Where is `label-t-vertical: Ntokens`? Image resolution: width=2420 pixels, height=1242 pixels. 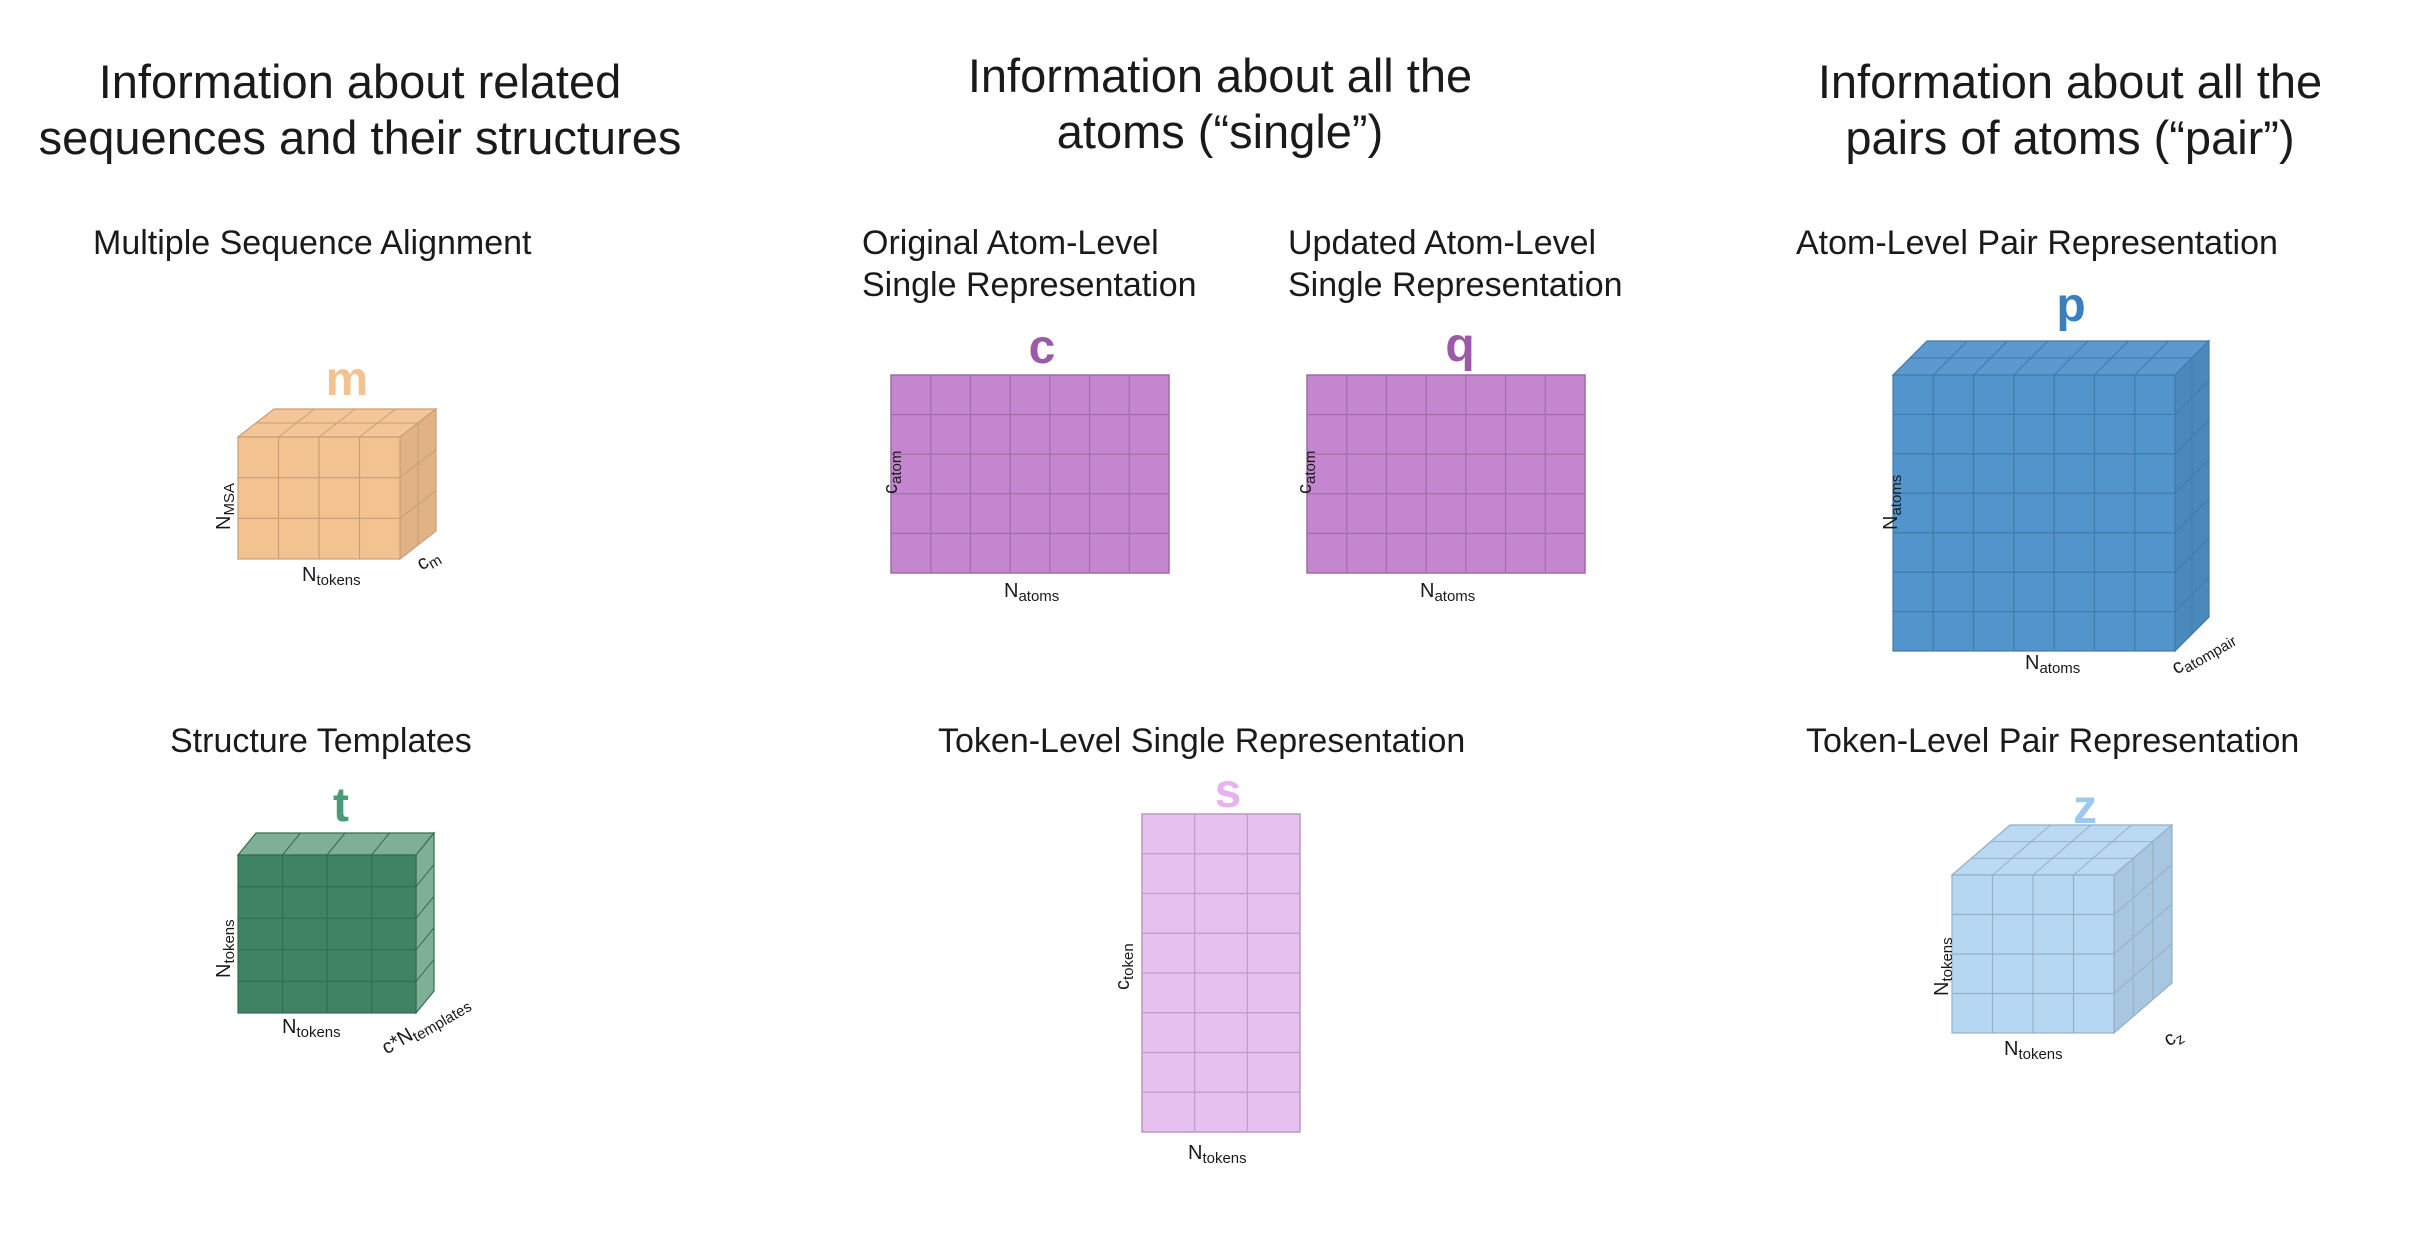 label-t-vertical: Ntokens is located at coordinates (225, 948).